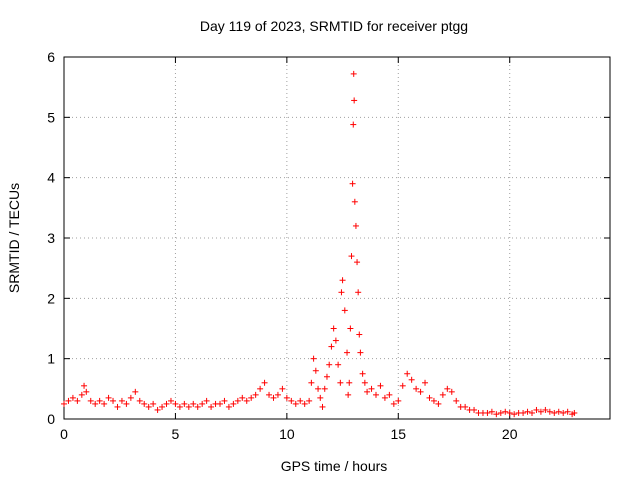  Describe the element at coordinates (51, 178) in the screenshot. I see `y-tick-label: 4` at that location.